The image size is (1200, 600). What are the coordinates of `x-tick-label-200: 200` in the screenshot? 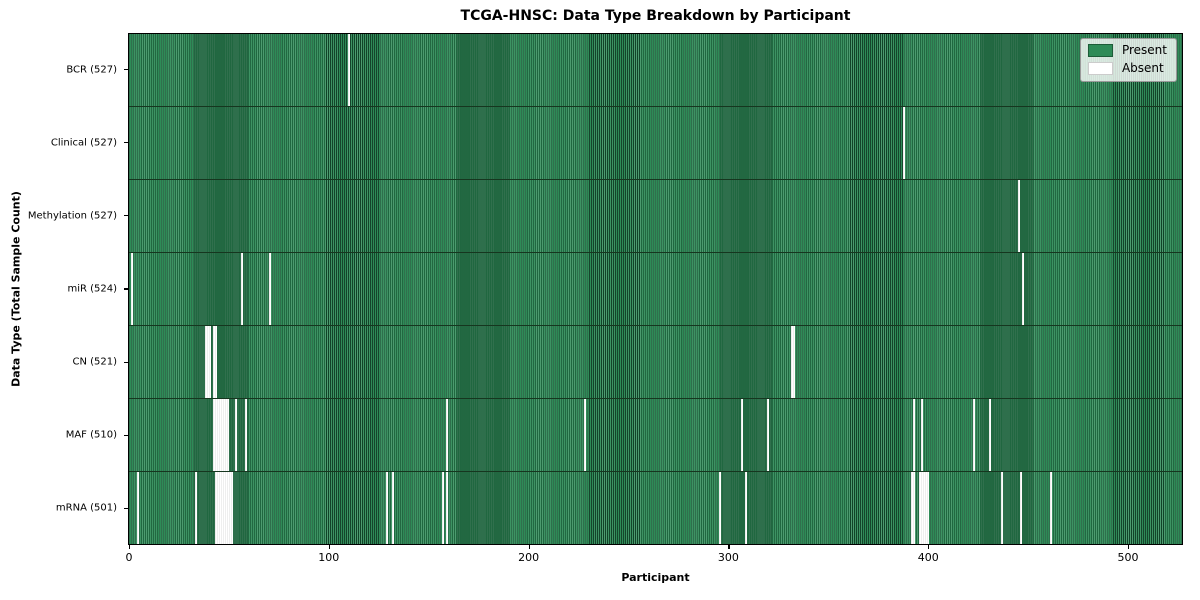 It's located at (529, 557).